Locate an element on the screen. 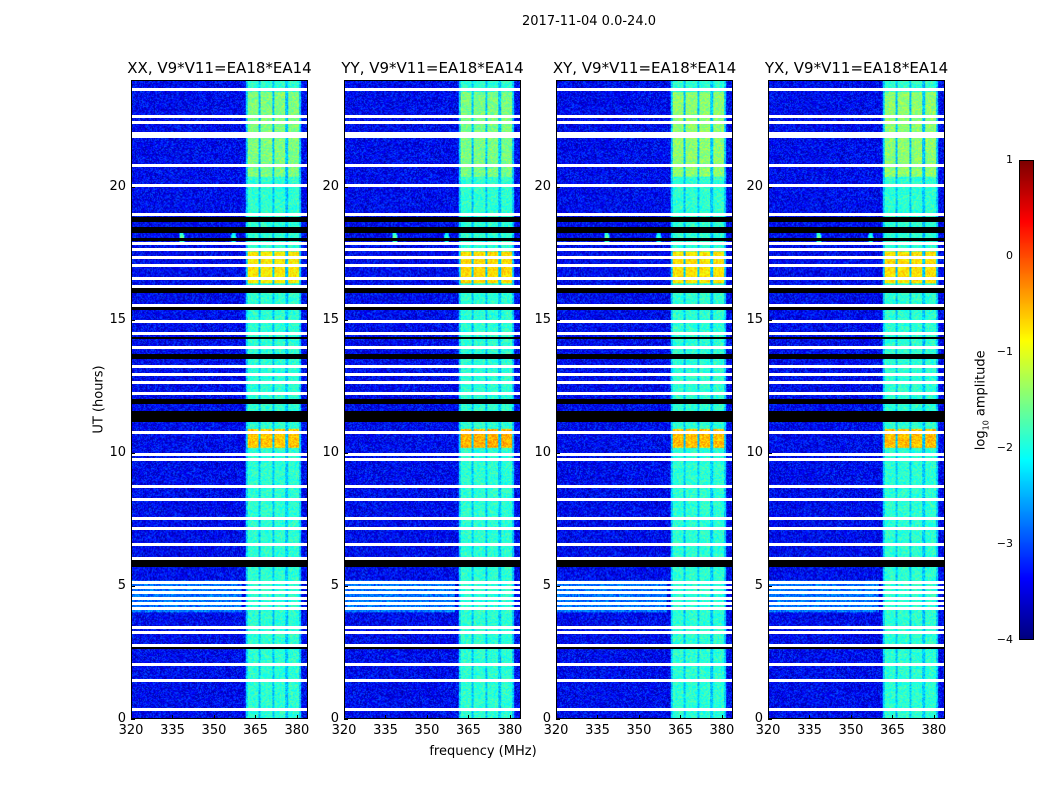 The image size is (1050, 800). colorbar-tick-label: −2 is located at coordinates (1004, 447).